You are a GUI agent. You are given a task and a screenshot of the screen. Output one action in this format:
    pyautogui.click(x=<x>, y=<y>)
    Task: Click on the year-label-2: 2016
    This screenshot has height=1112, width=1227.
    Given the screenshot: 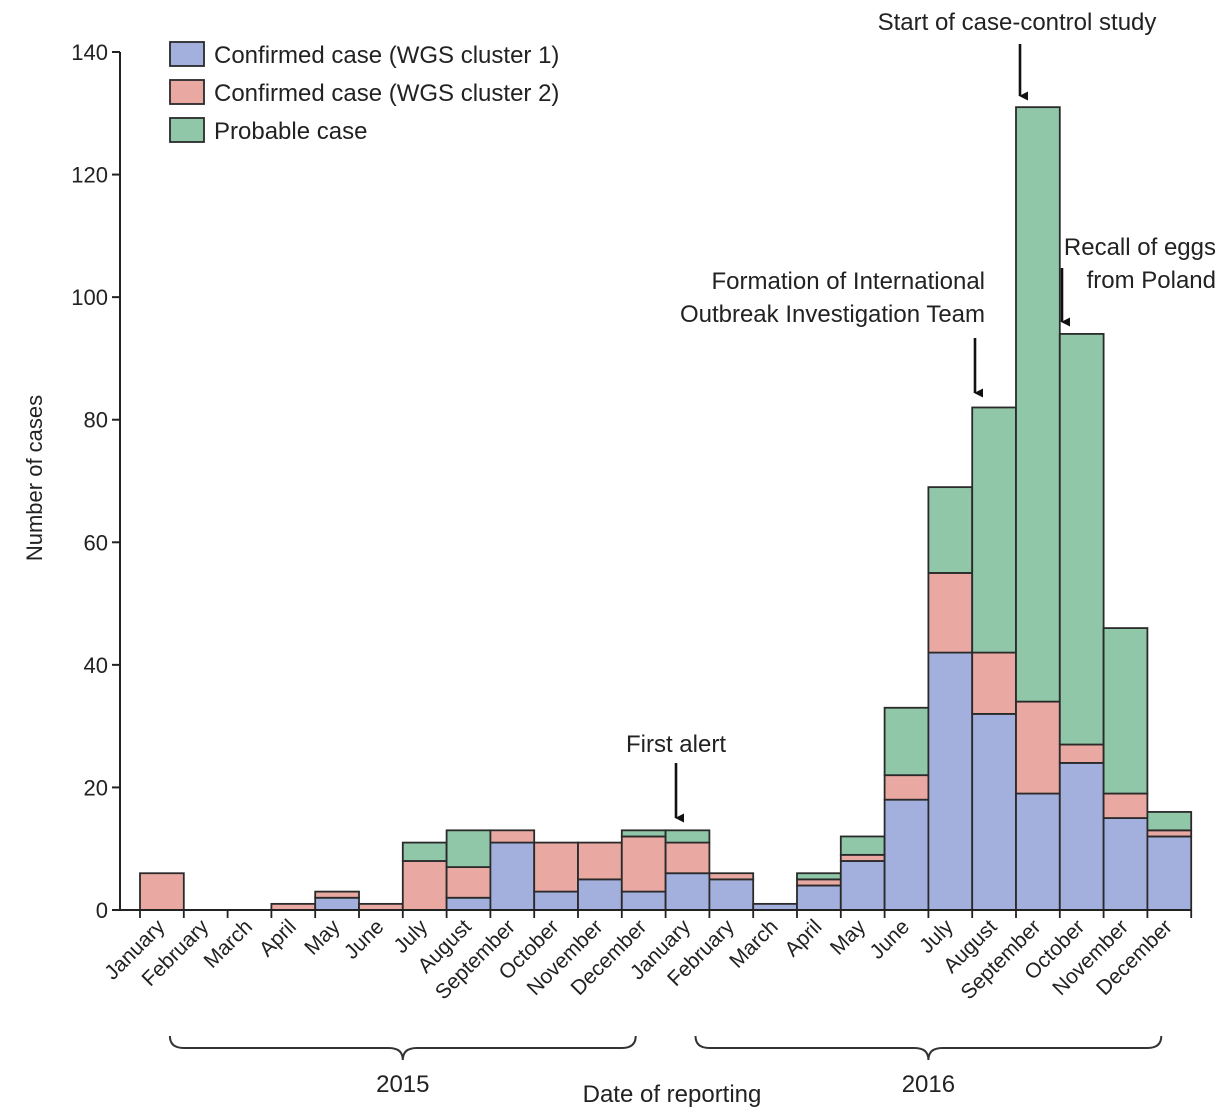 What is the action you would take?
    pyautogui.click(x=928, y=1084)
    